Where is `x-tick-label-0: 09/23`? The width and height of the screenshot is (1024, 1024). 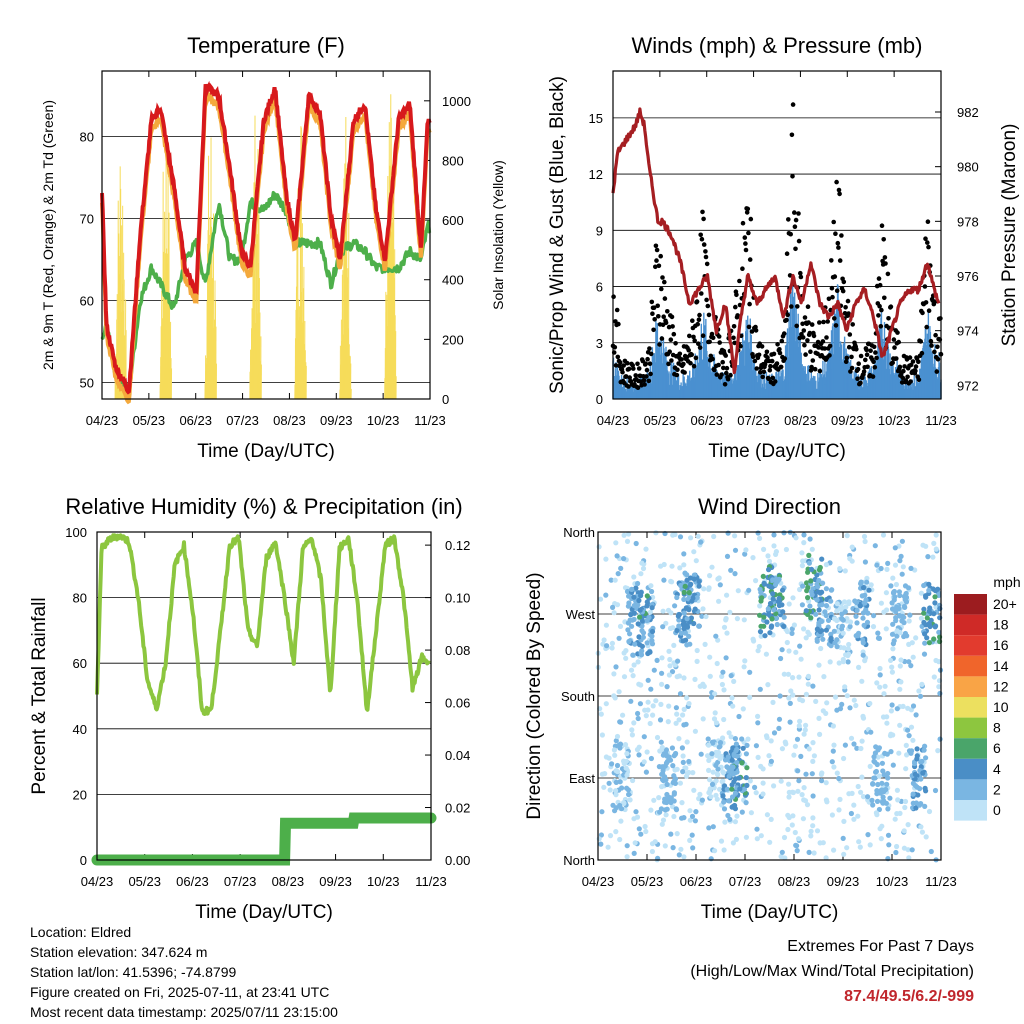 x-tick-label-0: 09/23 is located at coordinates (336, 420).